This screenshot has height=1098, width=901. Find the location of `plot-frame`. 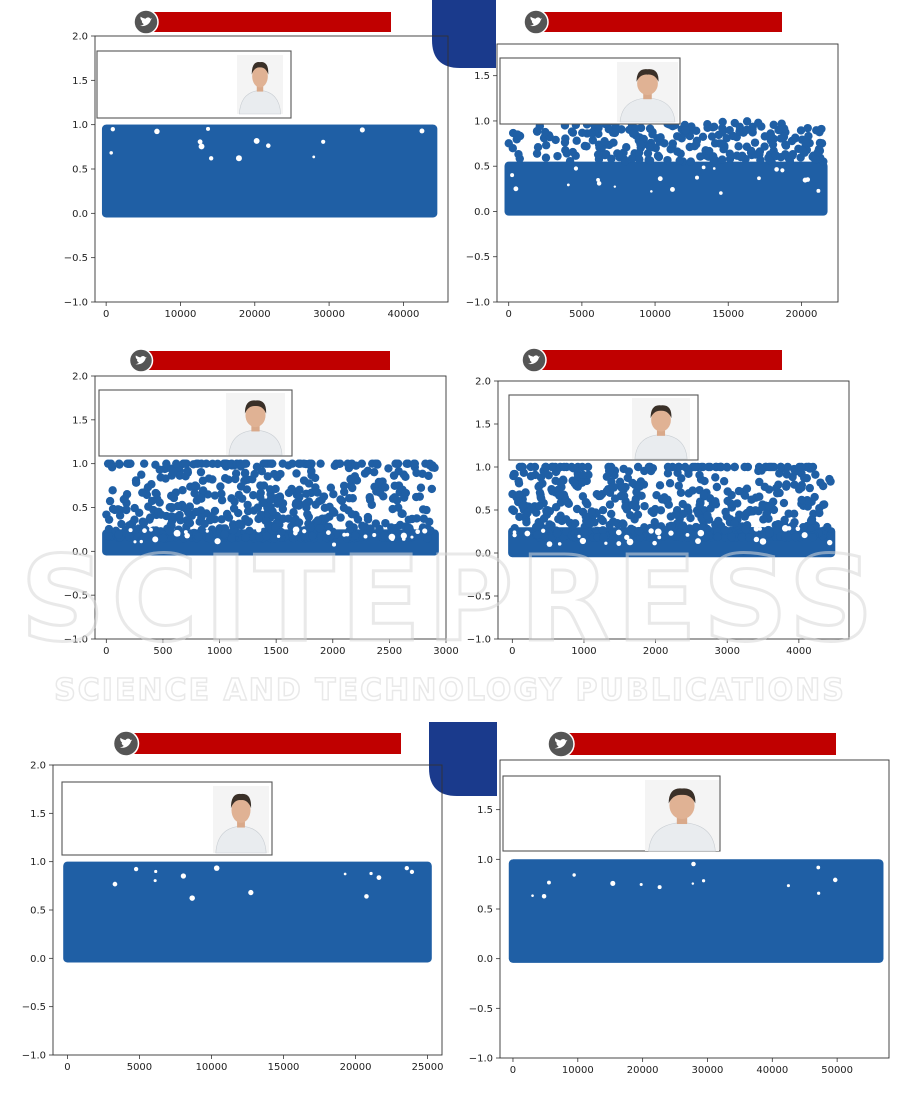

plot-frame is located at coordinates (667, 173).